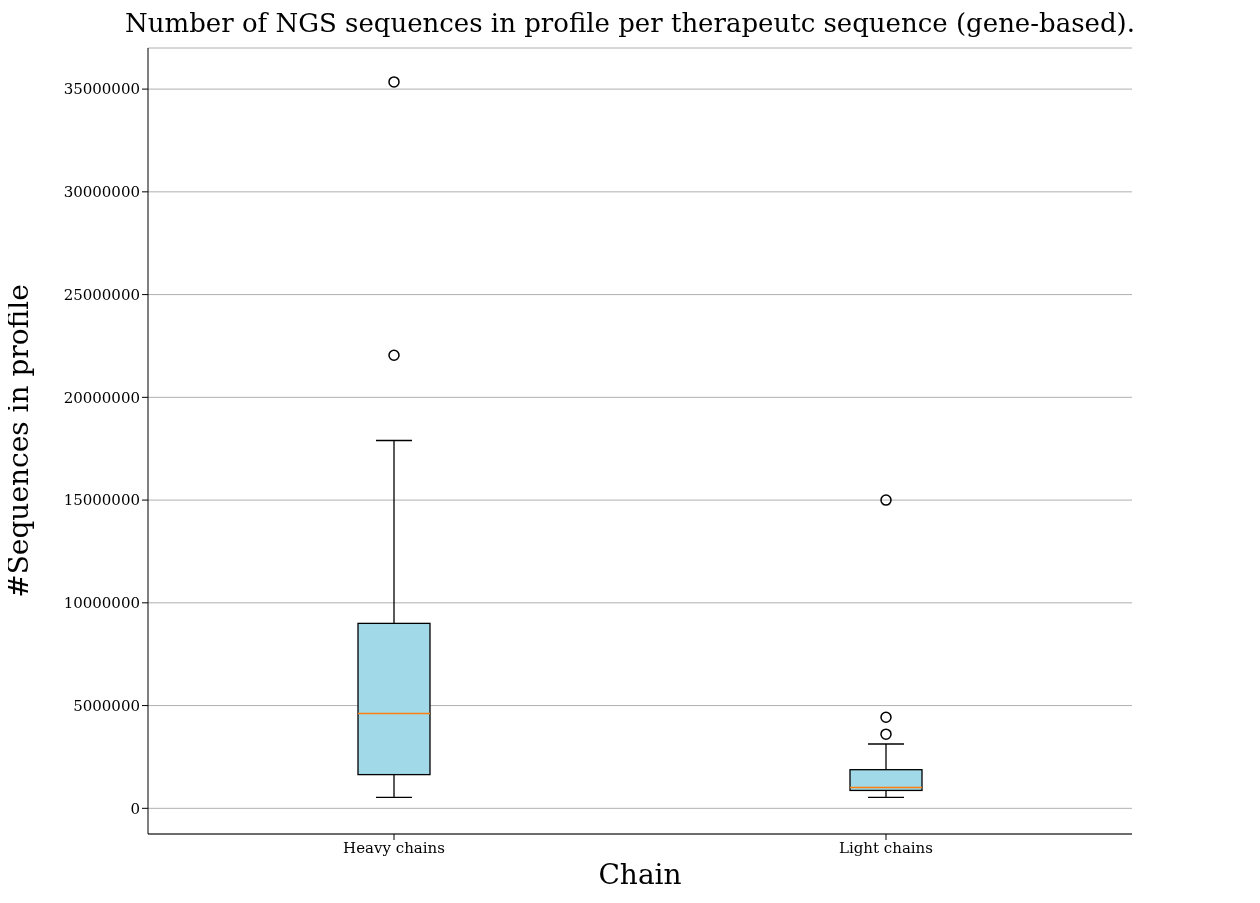 This screenshot has width=1260, height=903. Describe the element at coordinates (101, 294) in the screenshot. I see `y-tick-label: 25000000` at that location.